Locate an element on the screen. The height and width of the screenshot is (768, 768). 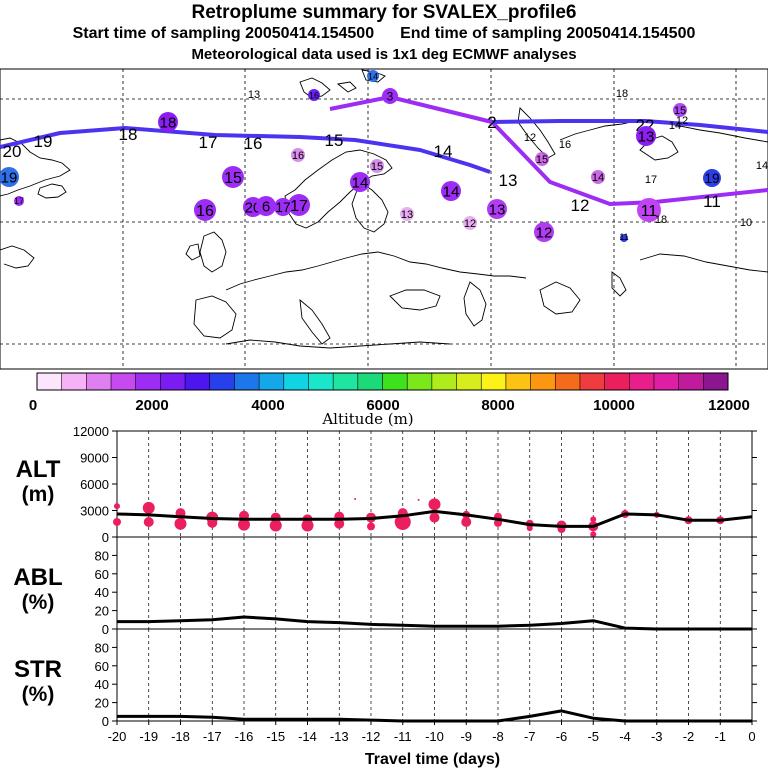
altitude-colorbar: 0 2000 4000 6000 8000 10000 12000 Altitude (m) is located at coordinates (389, 400).